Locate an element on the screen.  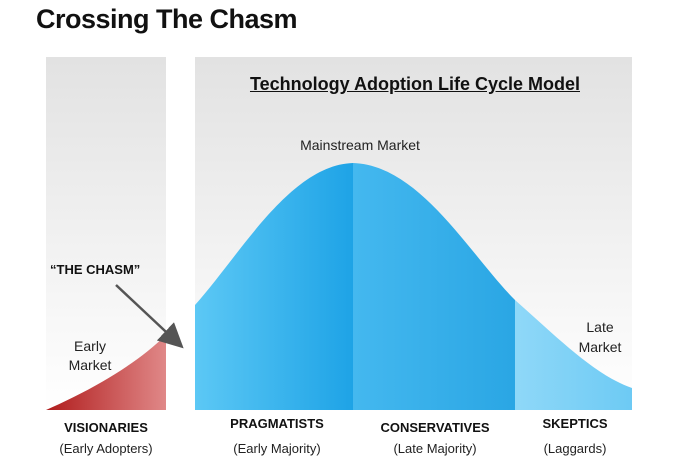
mainstream-market-label: Mainstream Market is located at coordinates (360, 145).